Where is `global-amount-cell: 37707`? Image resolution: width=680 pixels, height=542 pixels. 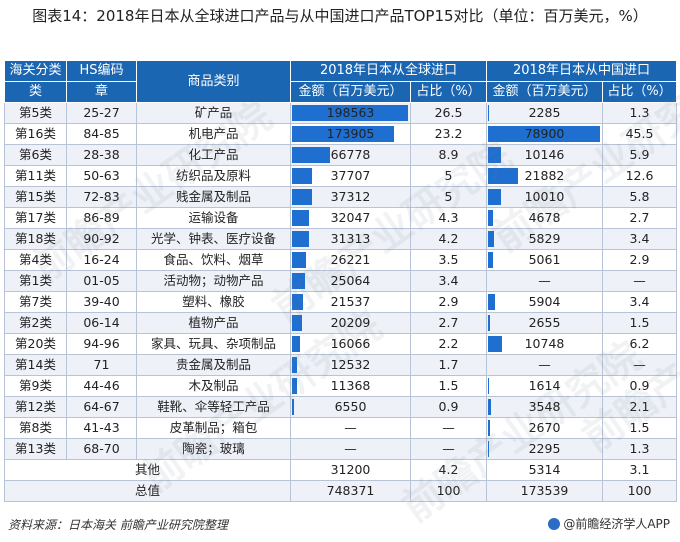 global-amount-cell: 37707 is located at coordinates (350, 176).